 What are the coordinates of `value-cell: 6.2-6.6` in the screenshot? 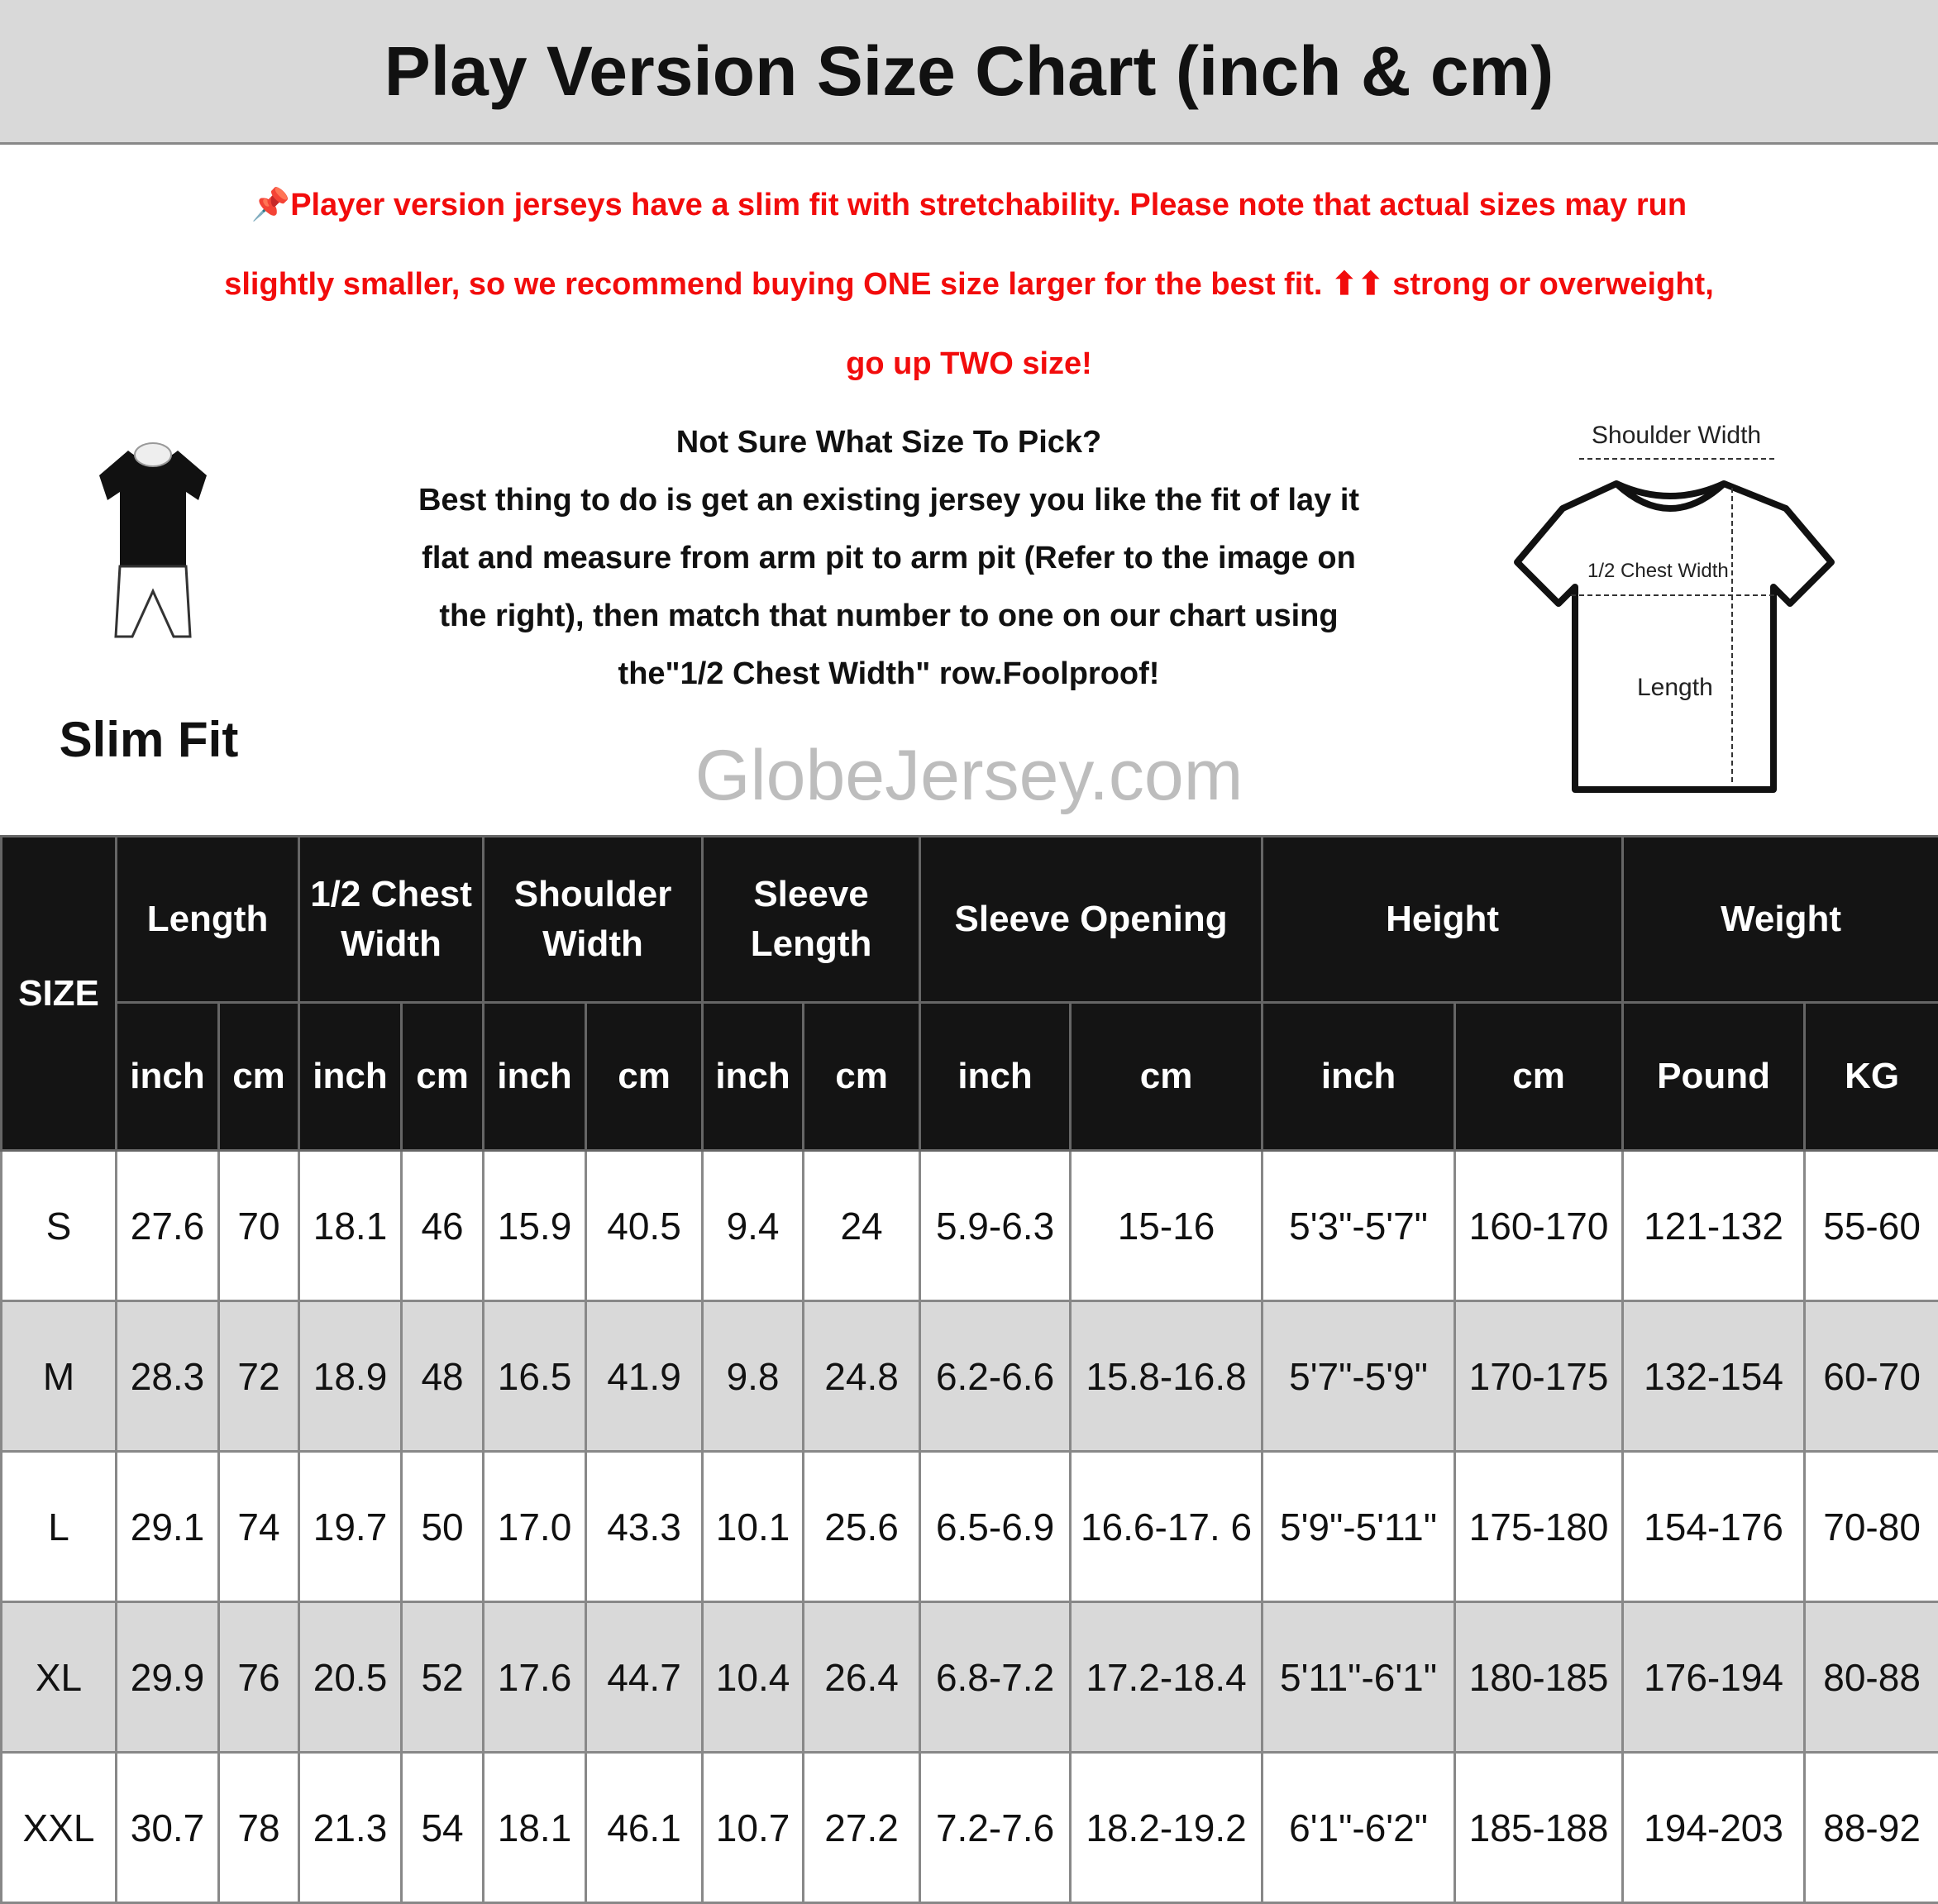 It's located at (996, 1376).